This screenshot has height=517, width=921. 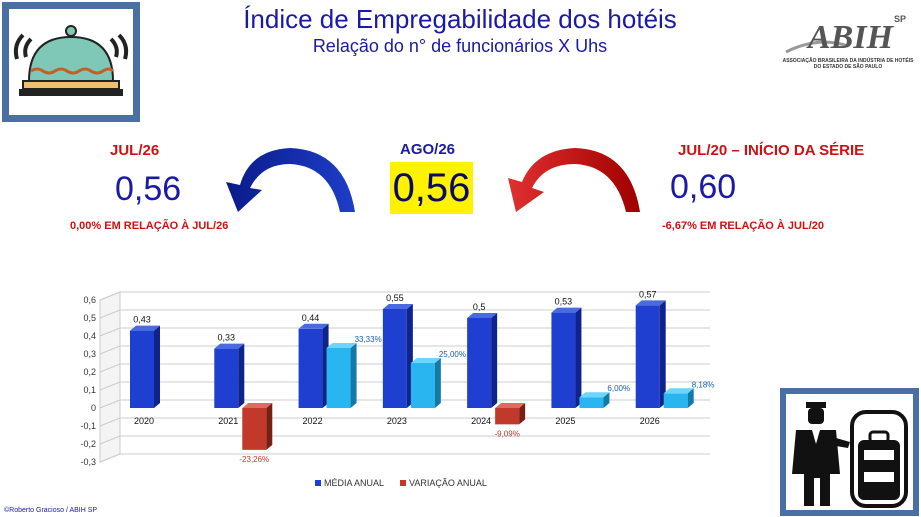 What do you see at coordinates (149, 226) in the screenshot?
I see `kpi-left-note: 0,00% EM RELAÇÃO À JUL/26` at bounding box center [149, 226].